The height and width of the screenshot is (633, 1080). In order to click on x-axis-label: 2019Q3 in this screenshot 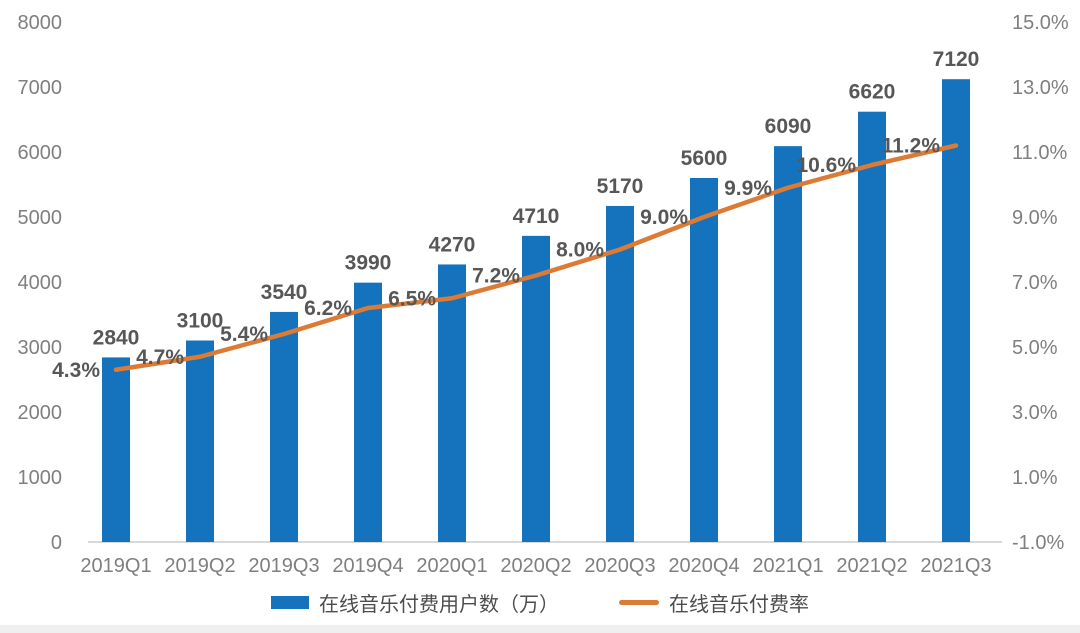, I will do `click(283, 566)`.